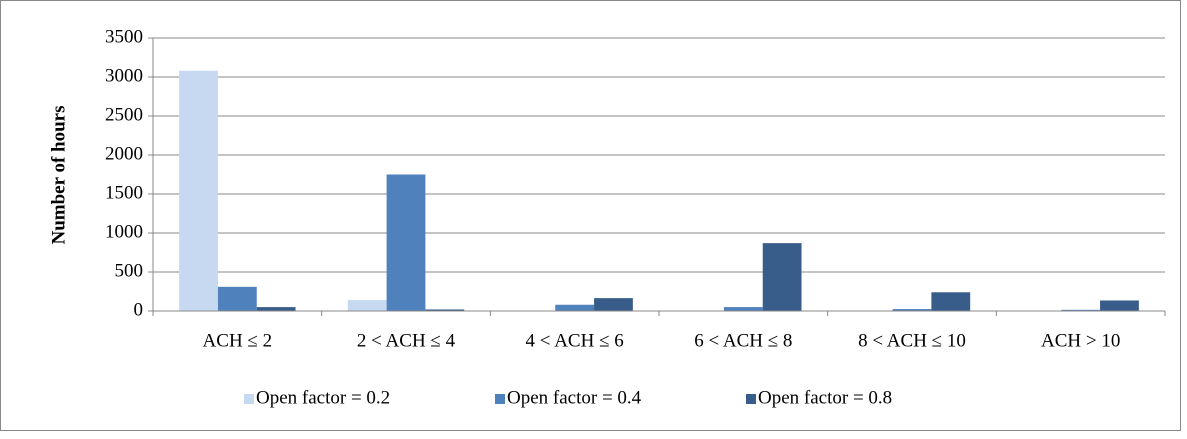 This screenshot has width=1187, height=439. What do you see at coordinates (124, 75) in the screenshot?
I see `y-tick-label: 3000` at bounding box center [124, 75].